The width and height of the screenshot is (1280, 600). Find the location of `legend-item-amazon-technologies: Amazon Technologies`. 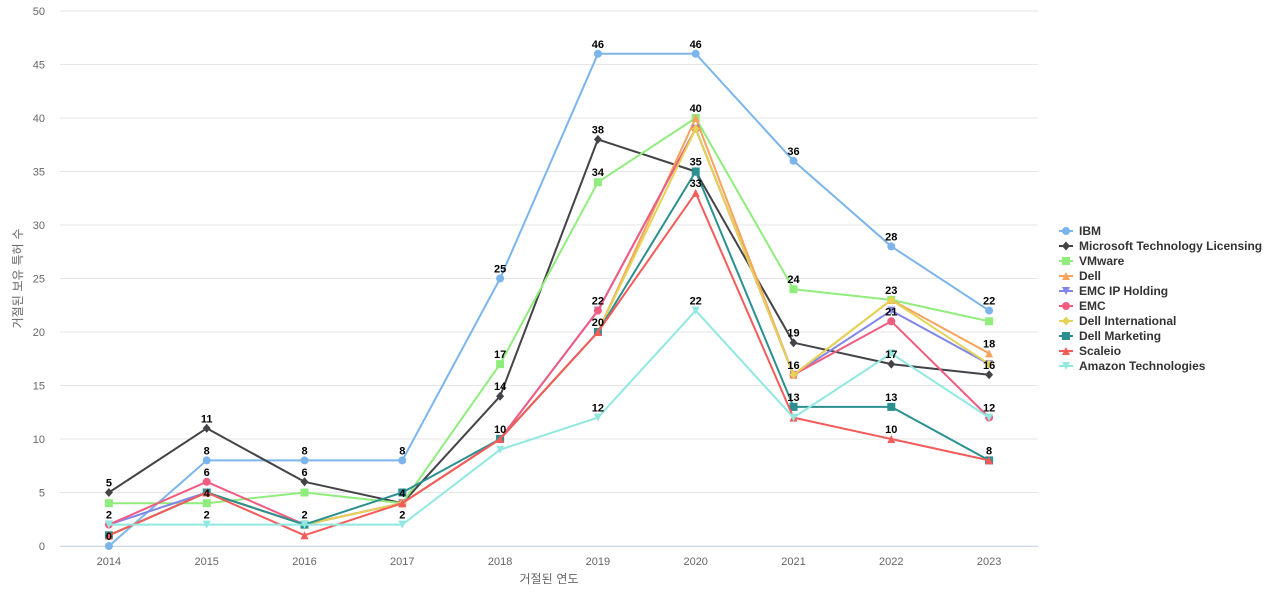

legend-item-amazon-technologies: Amazon Technologies is located at coordinates (1132, 366).